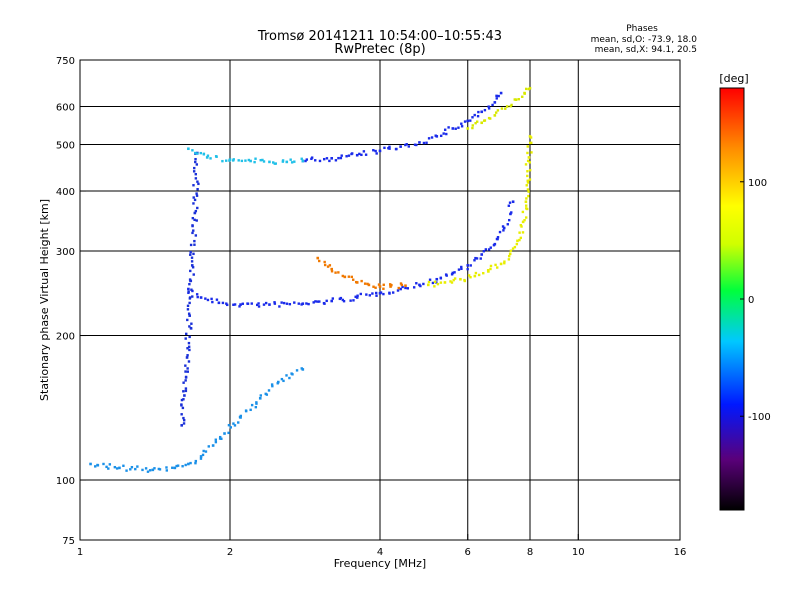 This screenshot has width=800, height=604. What do you see at coordinates (65, 481) in the screenshot?
I see `y-tick-label: 100` at bounding box center [65, 481].